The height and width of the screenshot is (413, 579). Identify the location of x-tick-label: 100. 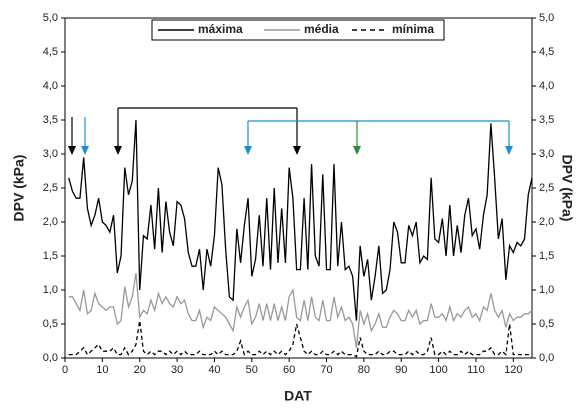
(438, 370).